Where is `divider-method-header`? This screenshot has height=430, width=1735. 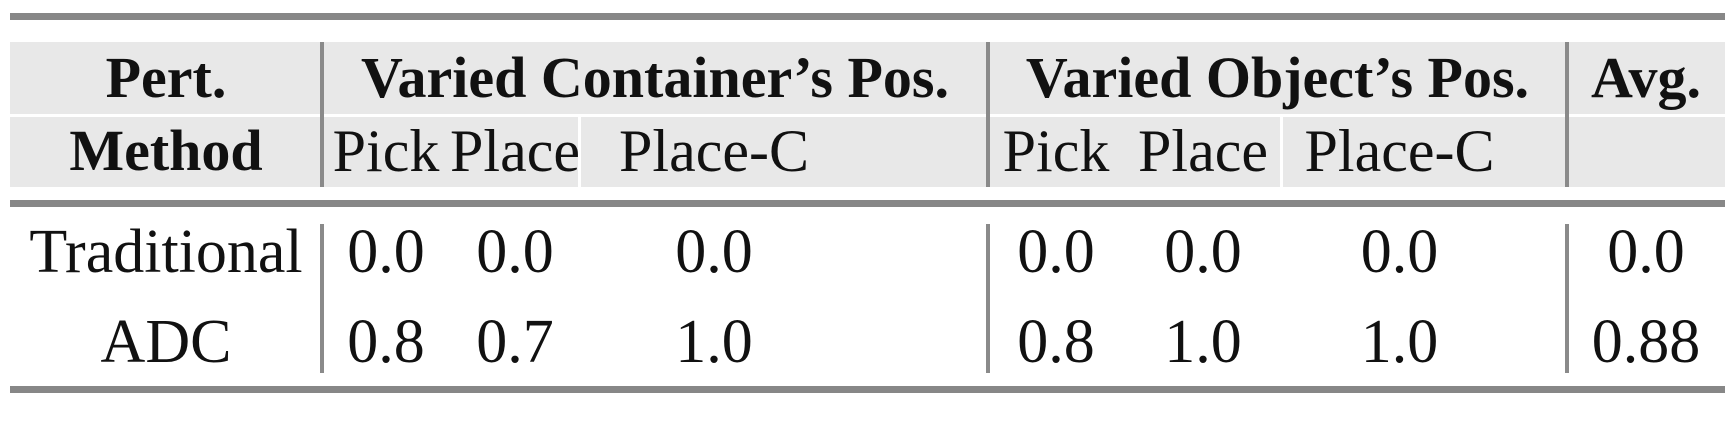
divider-method-header is located at coordinates (322, 114).